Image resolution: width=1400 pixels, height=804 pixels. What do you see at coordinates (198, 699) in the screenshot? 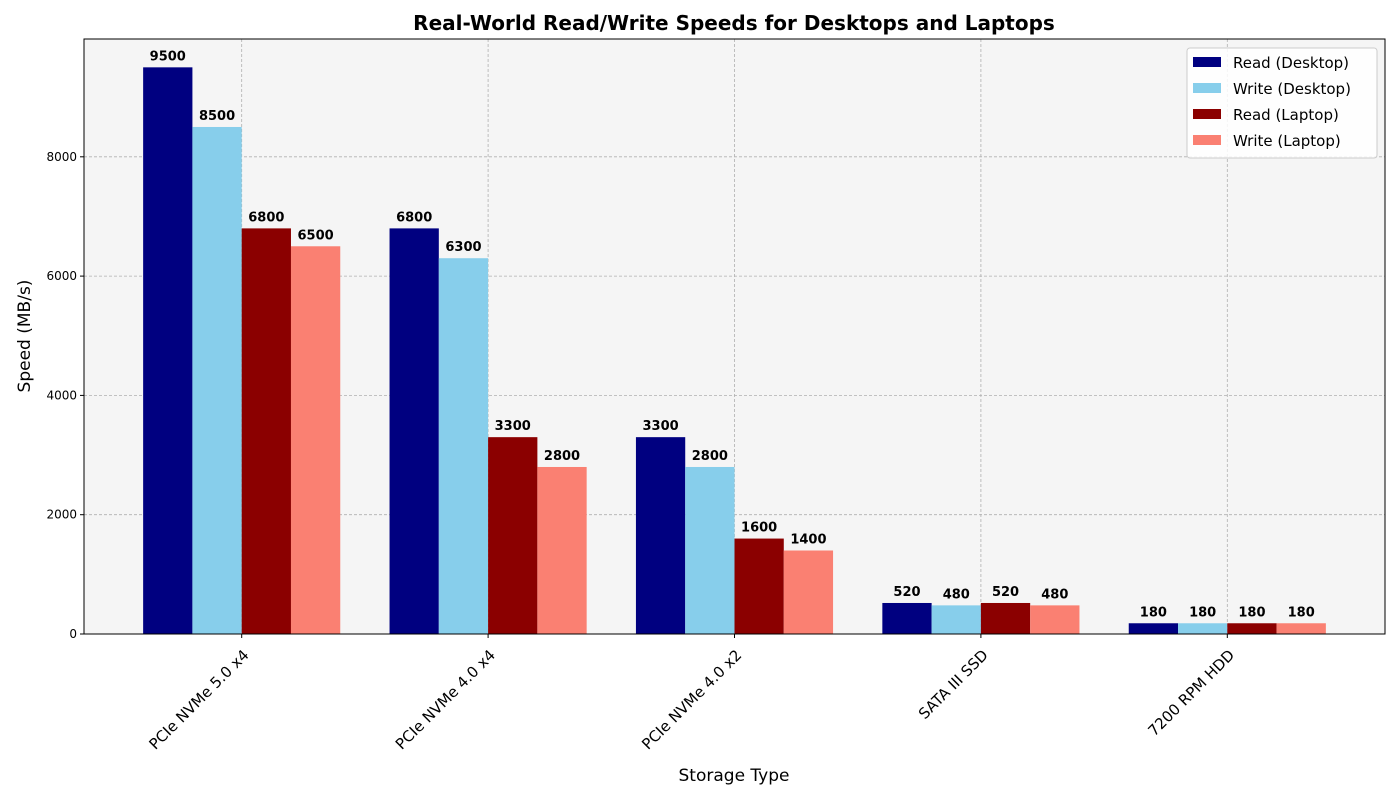
I see `x-tick-label: PCIe NVMe 5.0 x4` at bounding box center [198, 699].